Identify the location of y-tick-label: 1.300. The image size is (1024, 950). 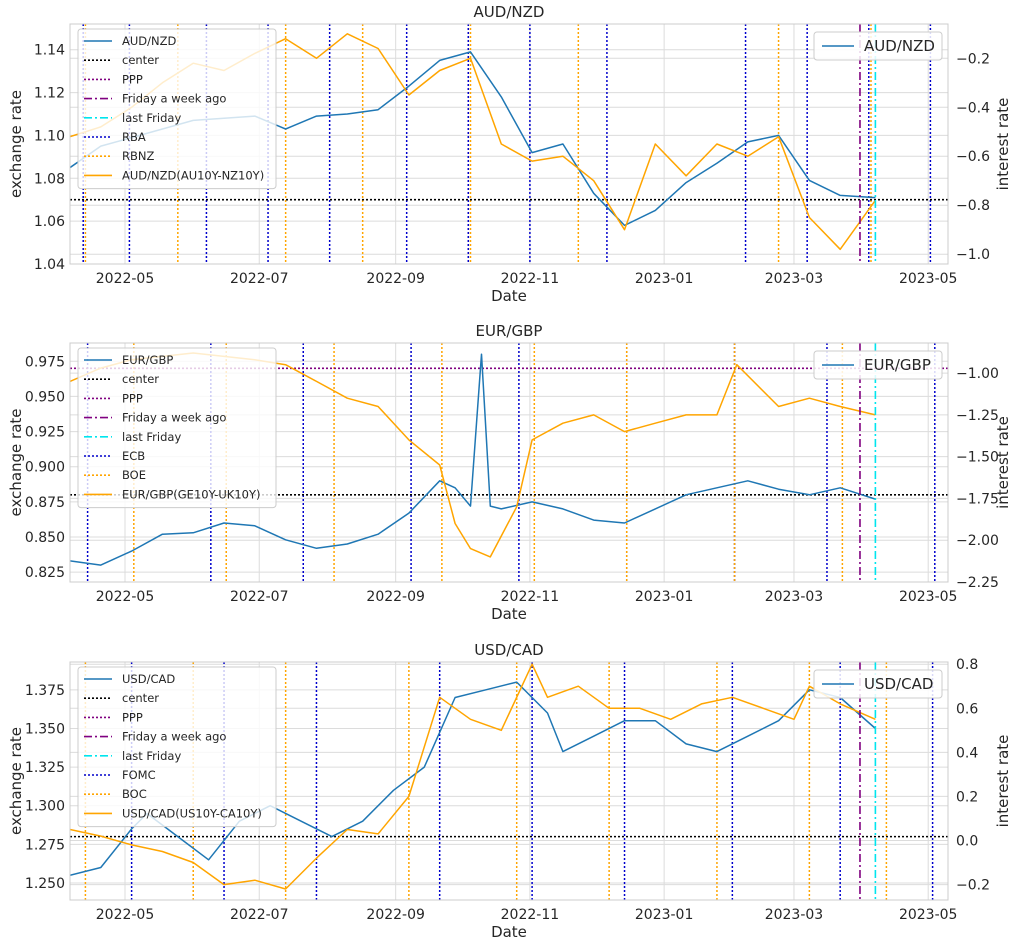
(45, 807).